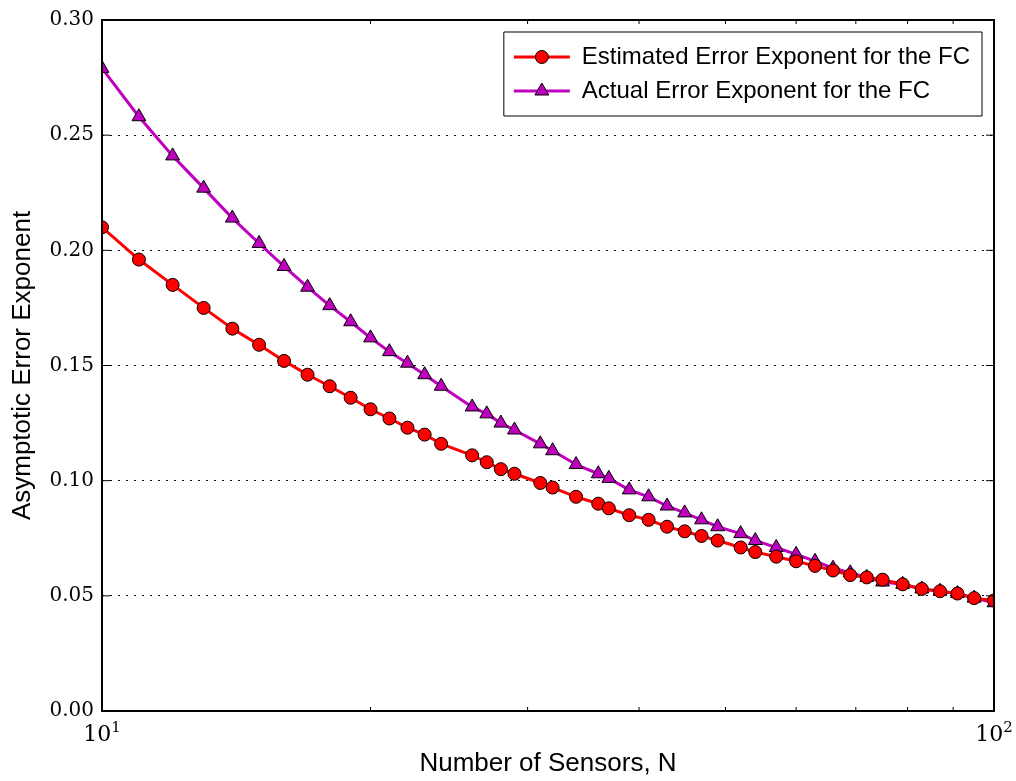 This screenshot has width=1016, height=781. Describe the element at coordinates (71, 133) in the screenshot. I see `y-tick-label: 0.25` at that location.